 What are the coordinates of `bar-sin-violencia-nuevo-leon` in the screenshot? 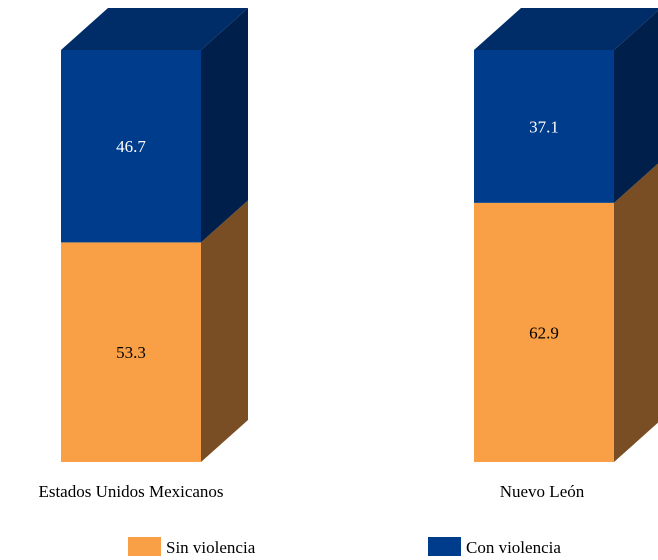 It's located at (544, 332).